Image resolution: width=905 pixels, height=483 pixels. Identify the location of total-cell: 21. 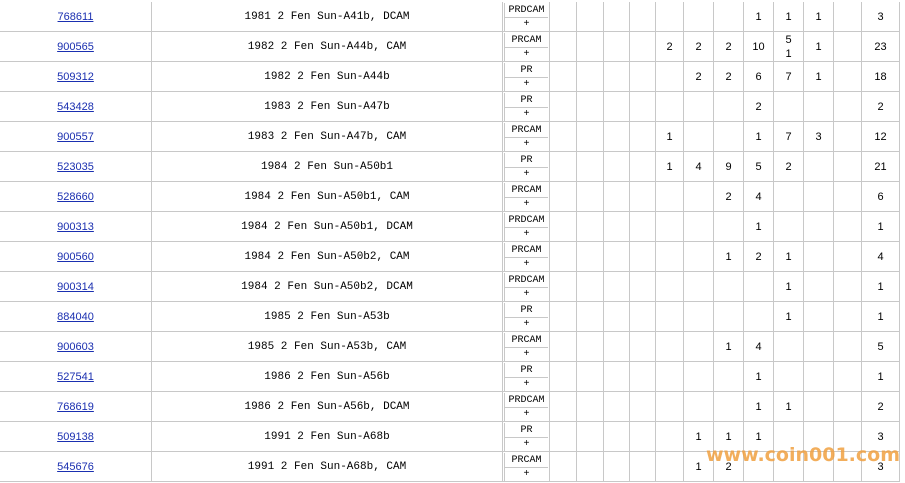
(881, 167).